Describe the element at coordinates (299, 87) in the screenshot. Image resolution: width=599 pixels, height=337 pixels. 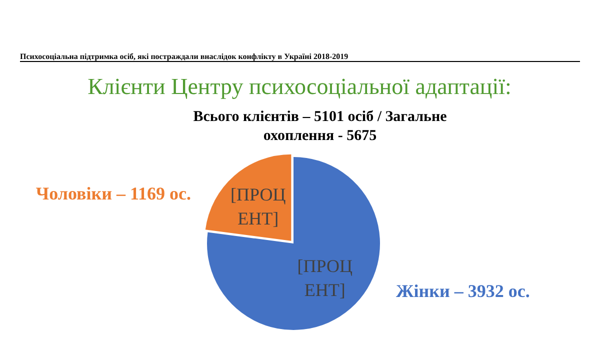
I see `chart-title: Клієнти Центру психосоціальної адаптації:` at that location.